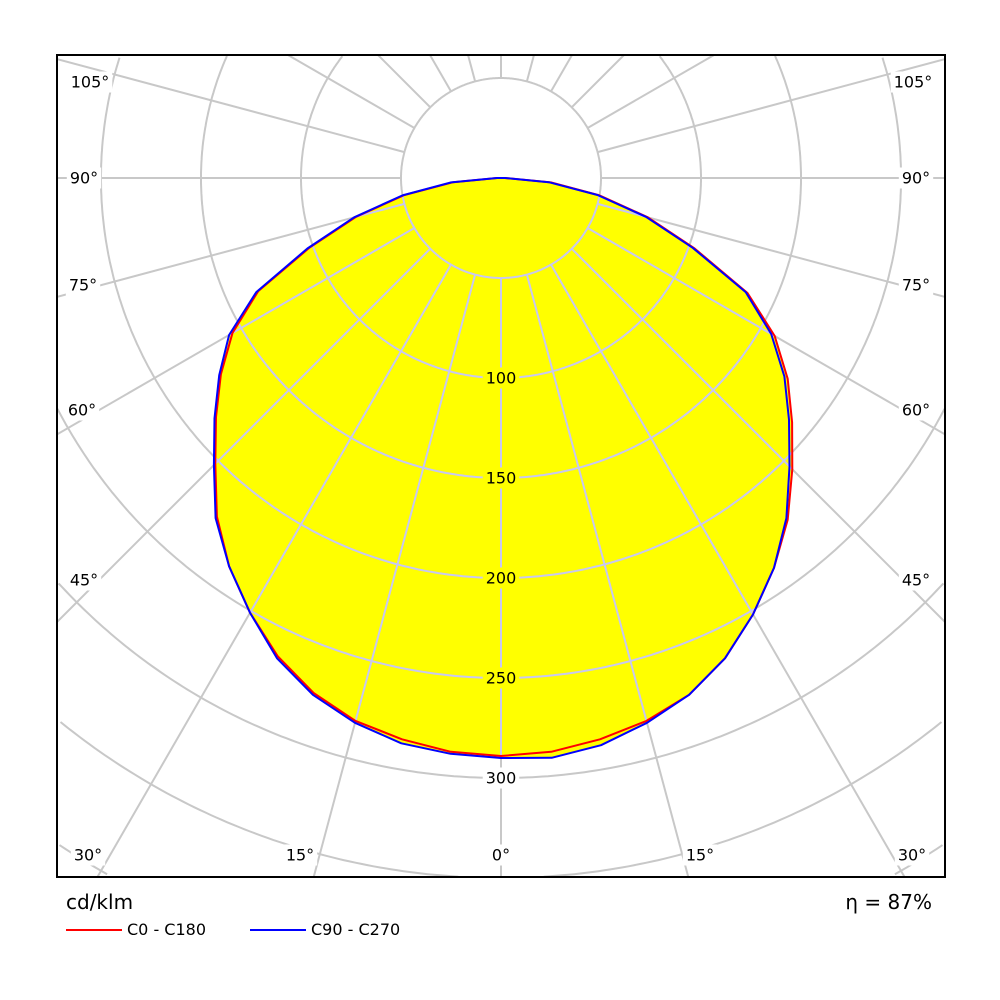  I want to click on radial-tick-label: 100, so click(501, 378).